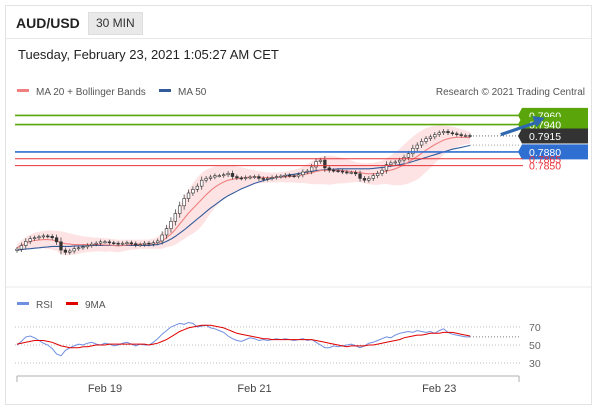 The height and width of the screenshot is (411, 597). I want to click on chart-credit: Research © 2021 Trading Central, so click(510, 92).